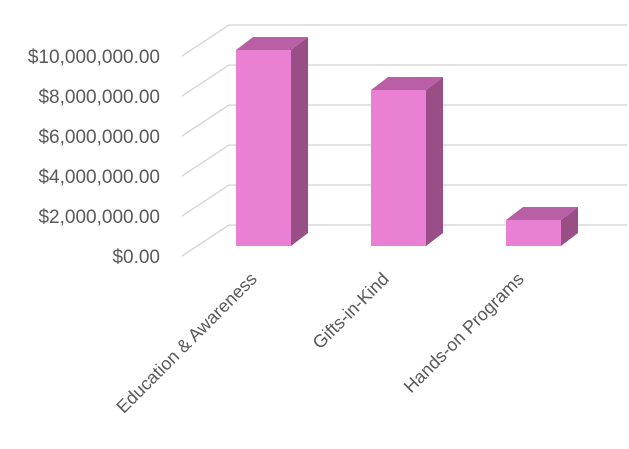 Image resolution: width=629 pixels, height=449 pixels. Describe the element at coordinates (351, 311) in the screenshot. I see `x-category-label: Gifts-in-Kind` at that location.